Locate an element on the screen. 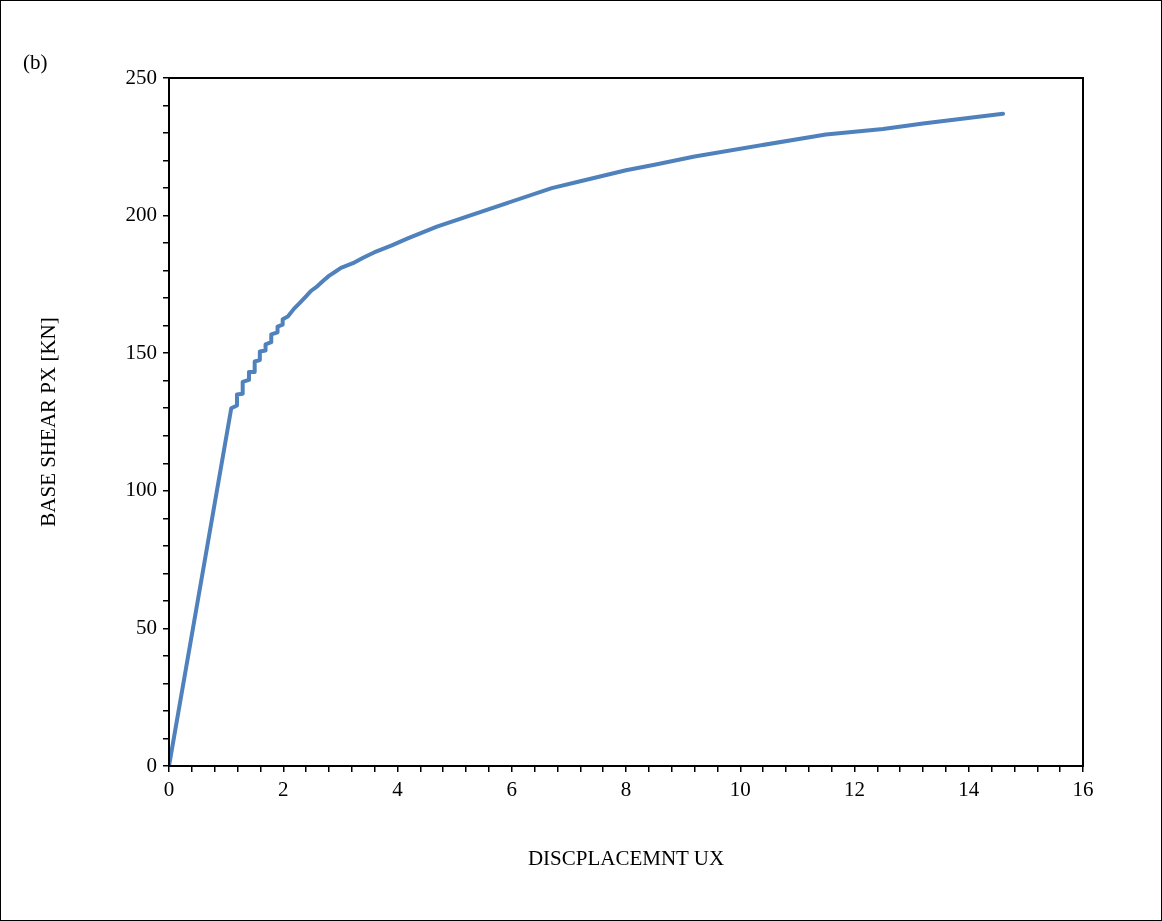 This screenshot has width=1162, height=921. x-tick-label: 2 is located at coordinates (283, 789).